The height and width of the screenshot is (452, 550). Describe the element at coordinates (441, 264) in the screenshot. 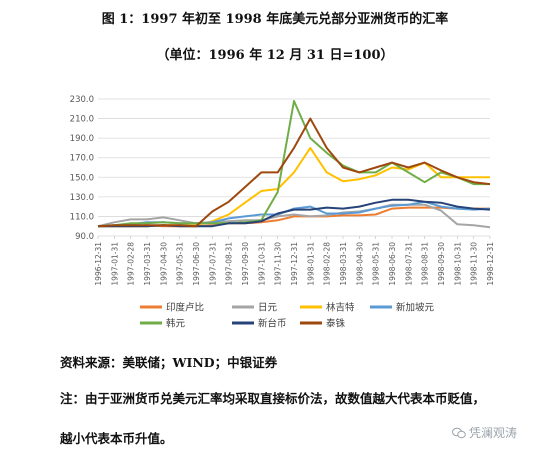

I see `x-tick-label: 1998-09-30` at that location.